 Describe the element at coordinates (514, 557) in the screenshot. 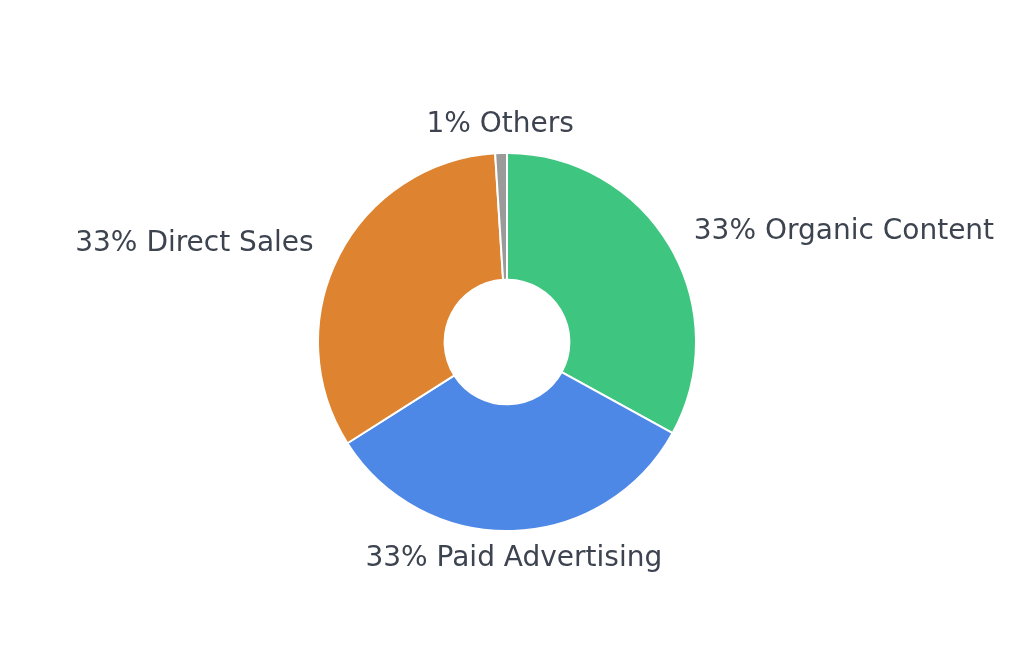

I see `slice-label: 33% Paid Advertising` at that location.